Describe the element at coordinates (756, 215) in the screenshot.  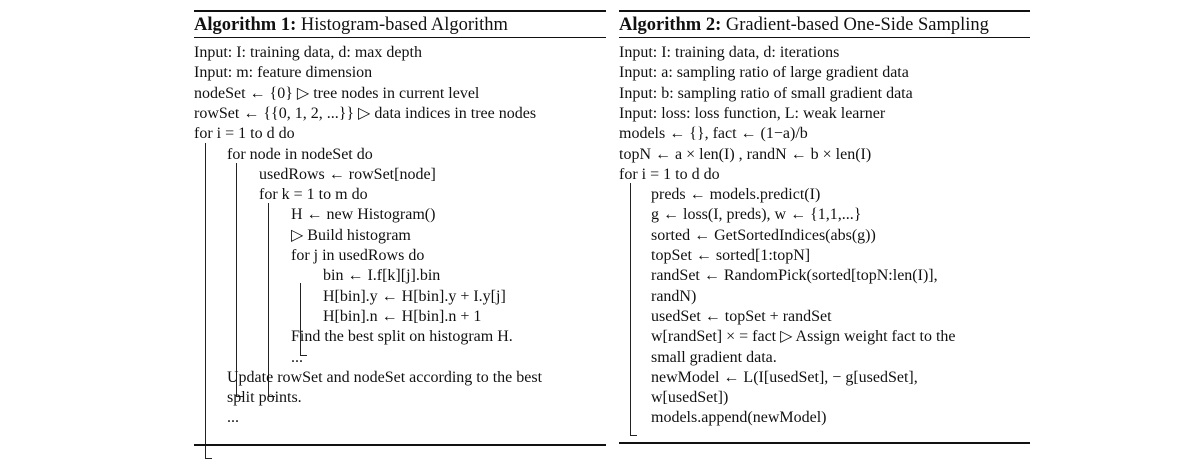
I see `code-line: g ← loss(I, preds), w ← {1,1,...}` at that location.